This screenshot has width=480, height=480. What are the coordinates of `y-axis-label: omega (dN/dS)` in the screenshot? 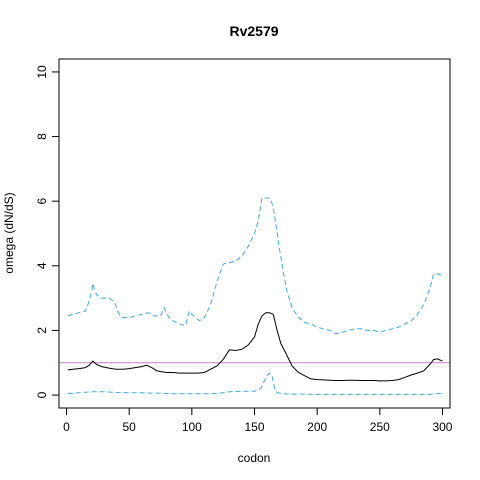 It's located at (9, 232).